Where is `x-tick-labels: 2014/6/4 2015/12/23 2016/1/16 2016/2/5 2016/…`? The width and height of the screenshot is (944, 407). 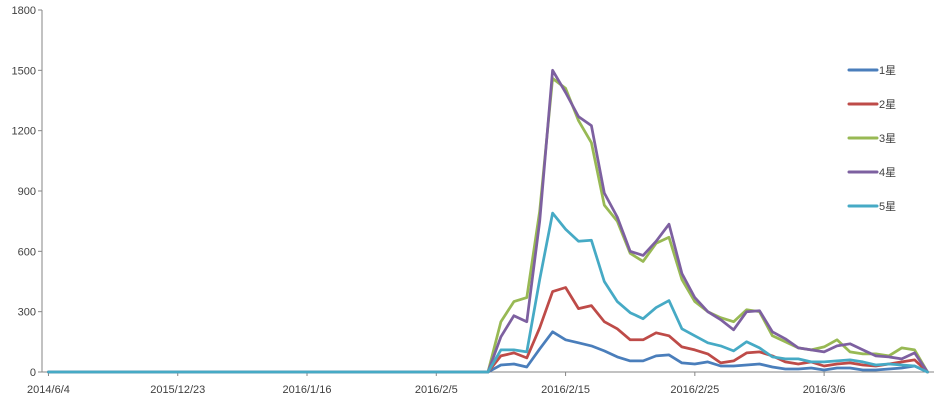 x-tick-labels: 2014/6/4 2015/12/23 2016/1/16 2016/2/5 2016/… is located at coordinates (436, 390).